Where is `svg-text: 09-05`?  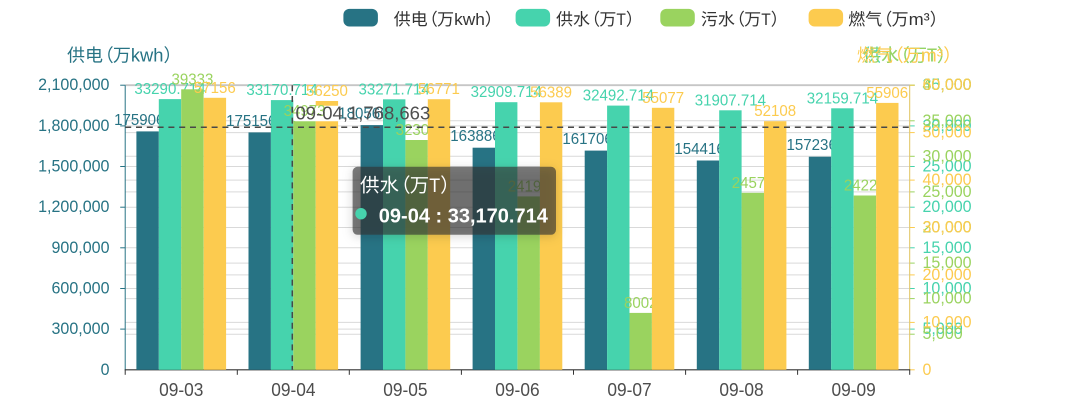 svg-text: 09-05 is located at coordinates (405, 390).